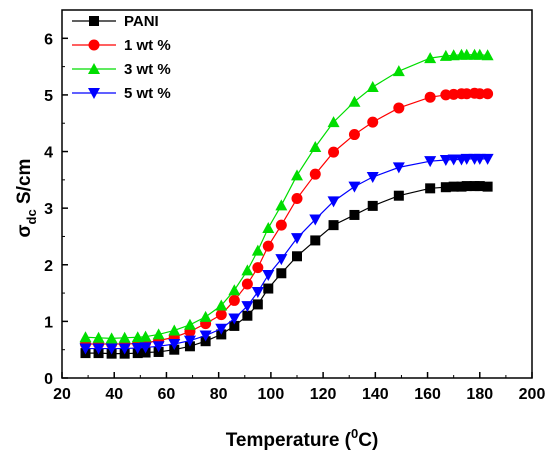 The image size is (550, 458). I want to click on legend-item: 1 wt %, so click(121, 45).